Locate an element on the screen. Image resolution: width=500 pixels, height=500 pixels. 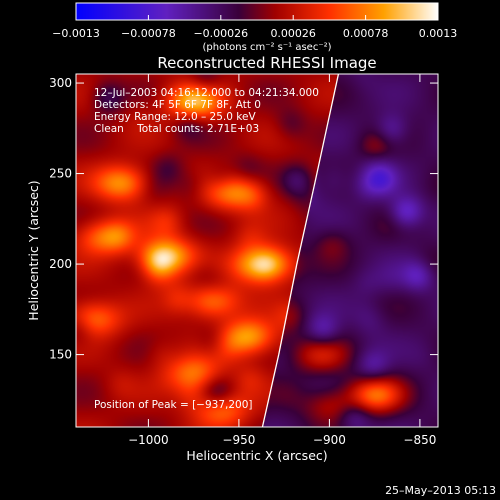
x-tick-label: −1000 is located at coordinates (148, 440).